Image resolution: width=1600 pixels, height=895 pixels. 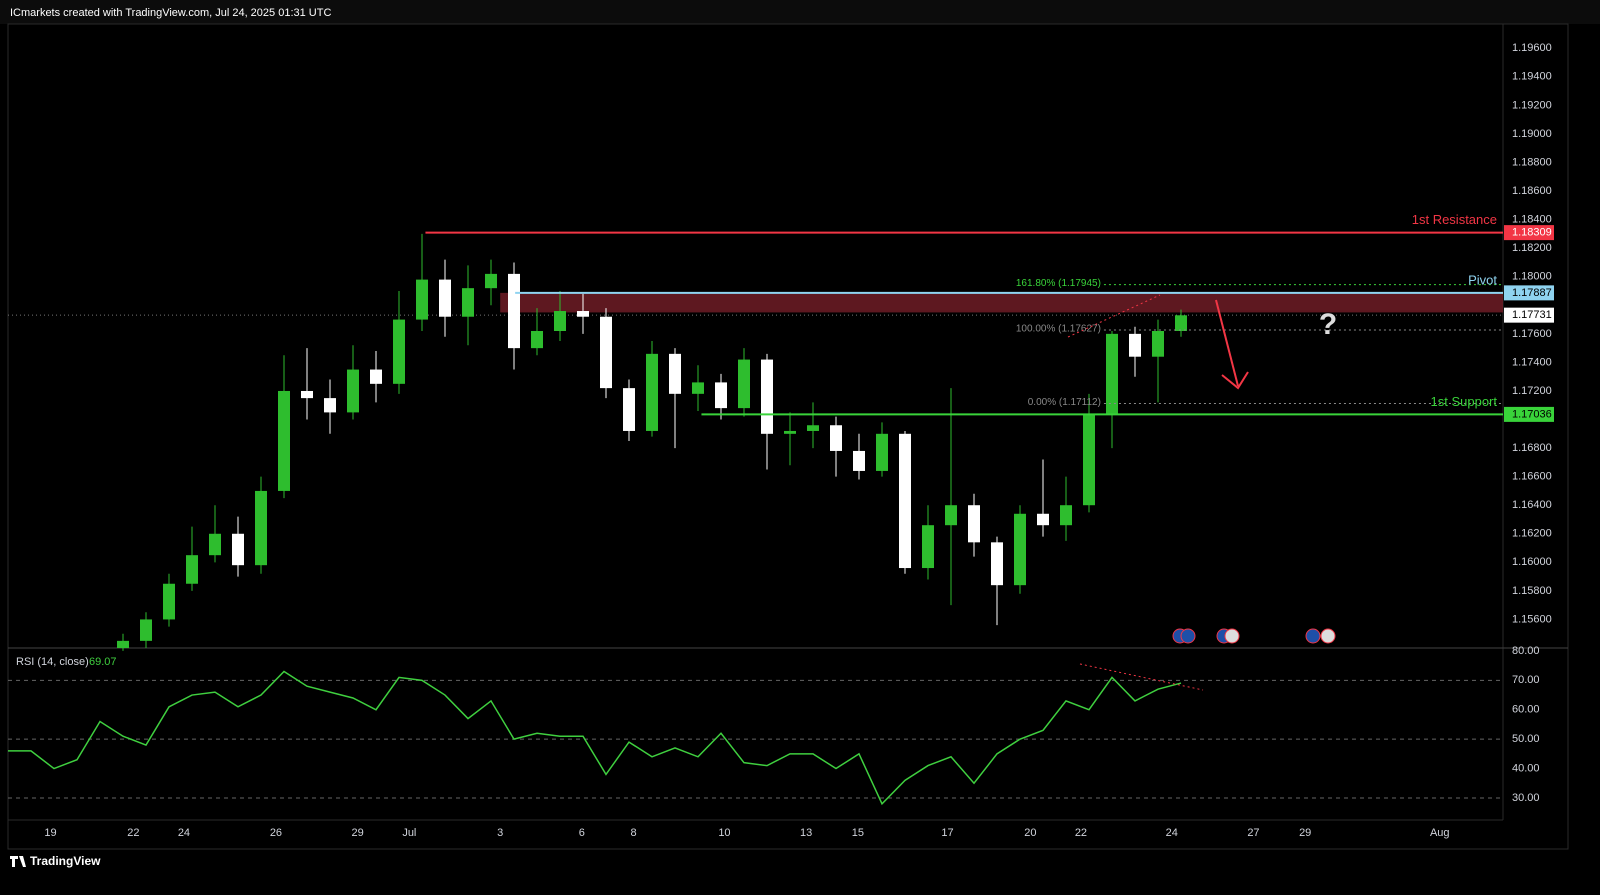 What do you see at coordinates (1030, 833) in the screenshot?
I see `x-tick-label: 20` at bounding box center [1030, 833].